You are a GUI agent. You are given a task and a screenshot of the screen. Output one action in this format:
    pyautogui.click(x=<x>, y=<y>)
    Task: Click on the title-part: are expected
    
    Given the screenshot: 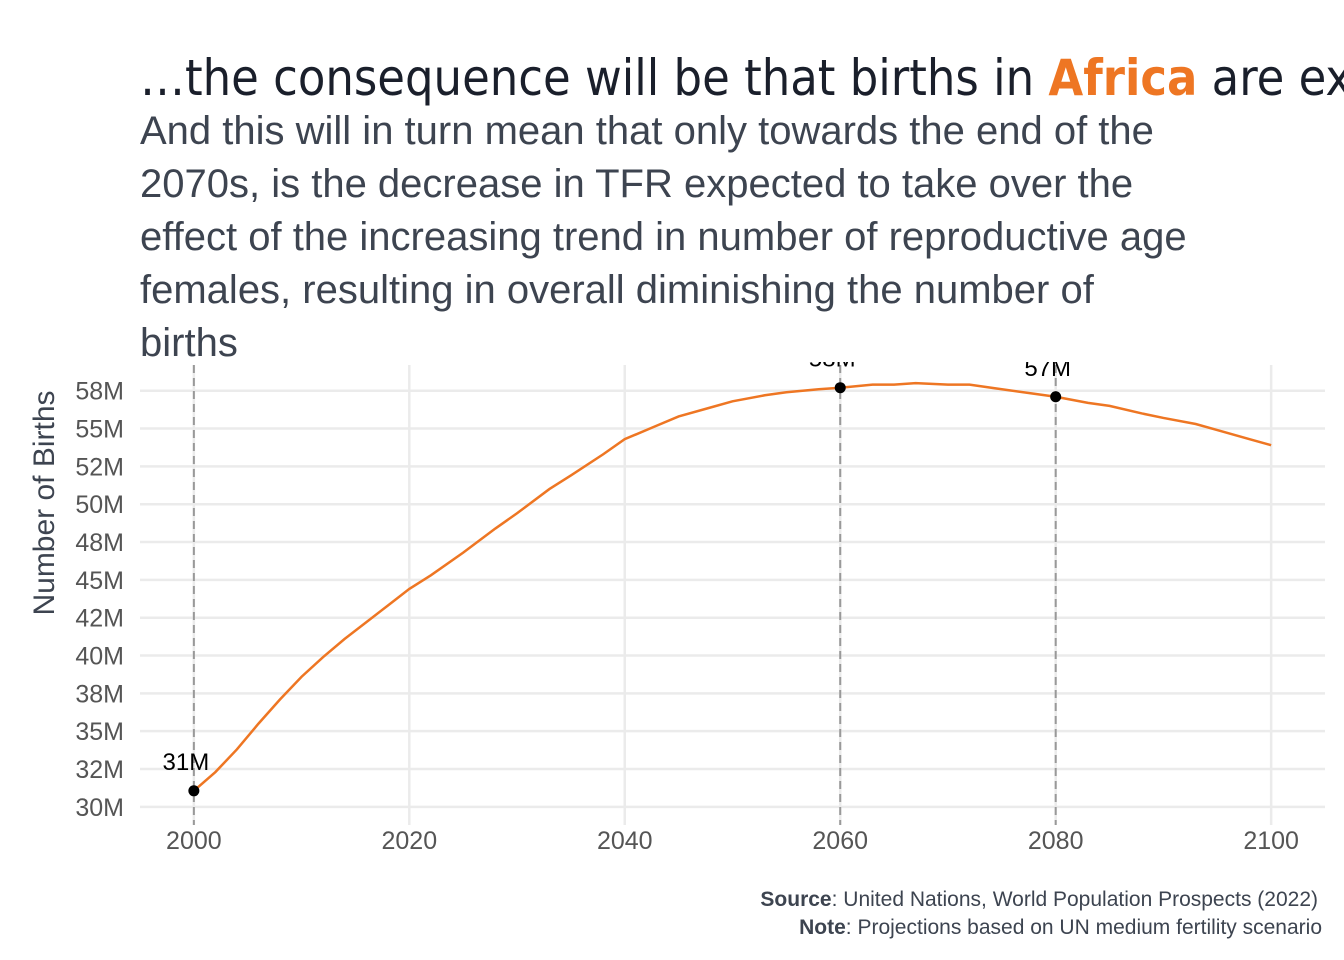 What is the action you would take?
    pyautogui.click(x=1270, y=78)
    